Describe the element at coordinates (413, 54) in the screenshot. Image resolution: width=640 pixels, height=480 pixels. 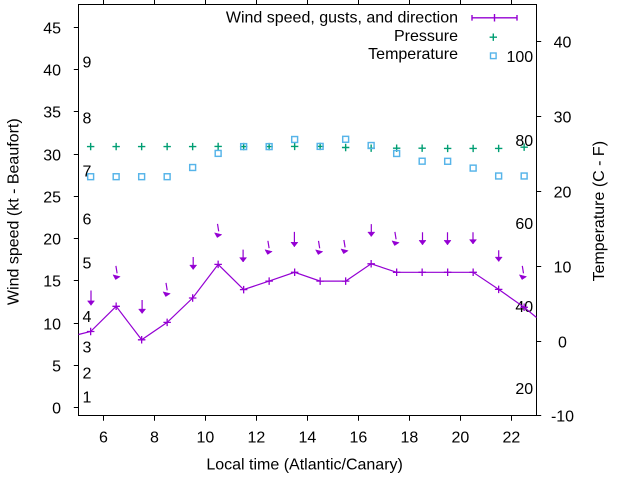
I see `svg-text: Temperature` at that location.